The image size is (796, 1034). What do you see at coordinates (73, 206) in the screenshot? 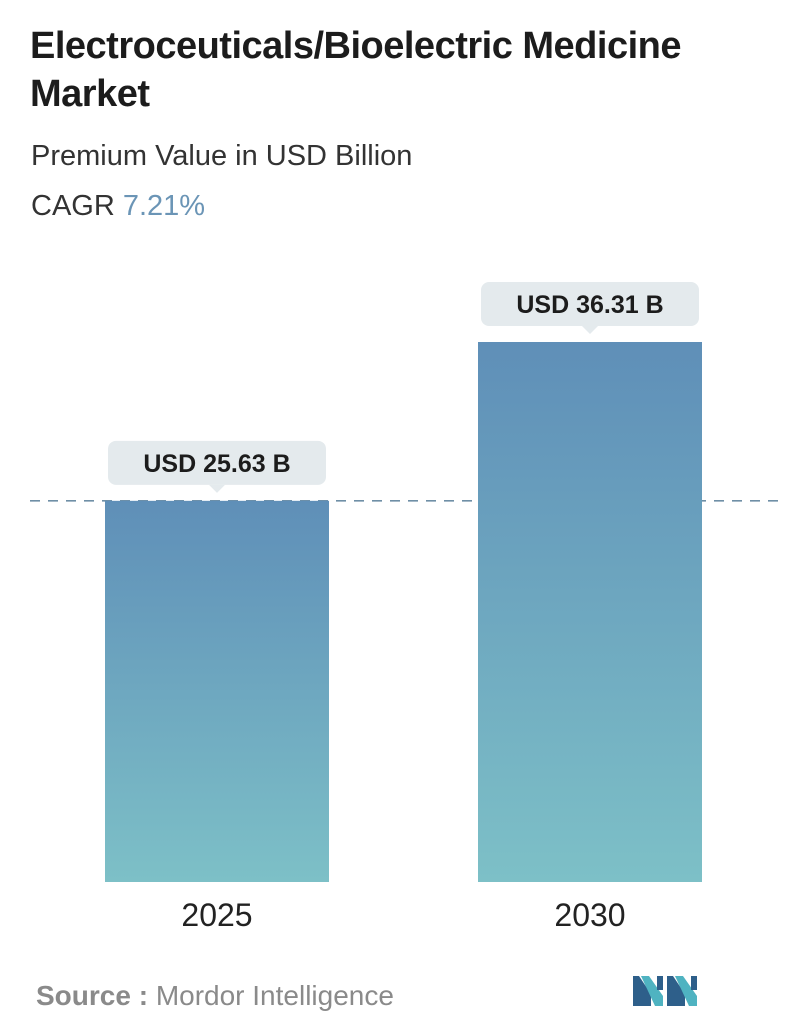
I see `cagr-label: CAGR` at bounding box center [73, 206].